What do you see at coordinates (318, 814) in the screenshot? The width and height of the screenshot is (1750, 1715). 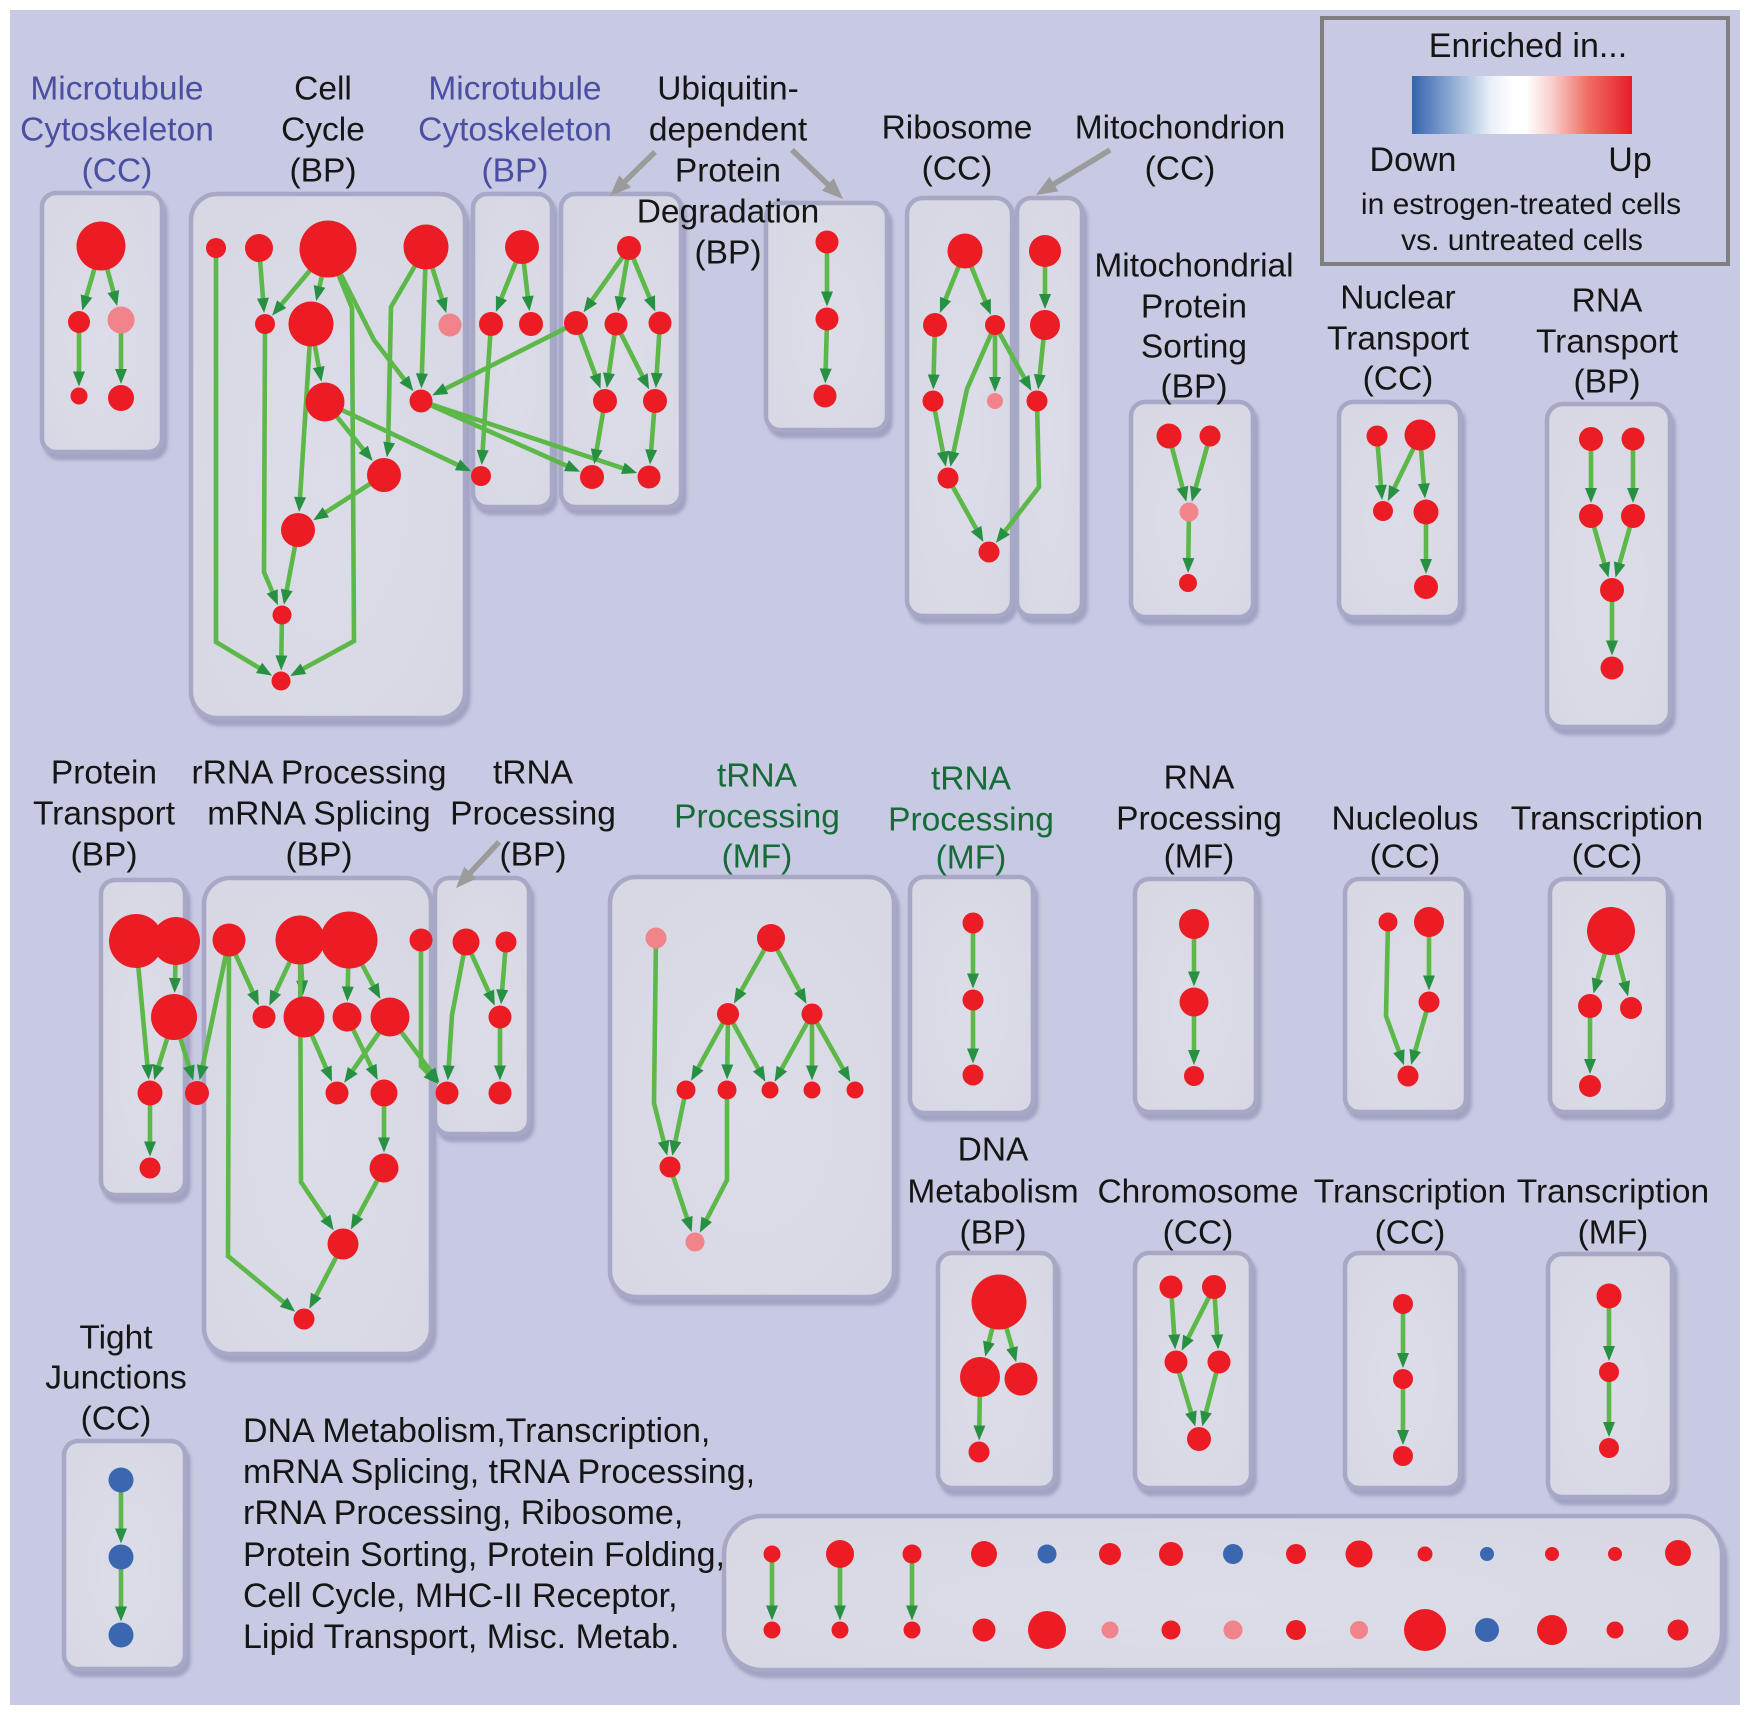 I see `svg-text: mRNA Splicing` at bounding box center [318, 814].